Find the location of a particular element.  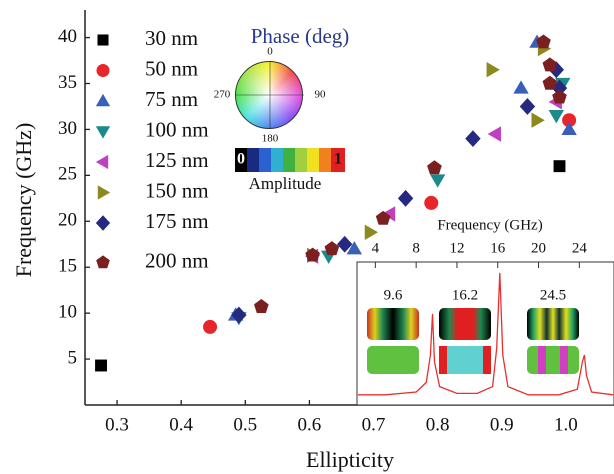

legend-label: 30 nm is located at coordinates (171, 38).